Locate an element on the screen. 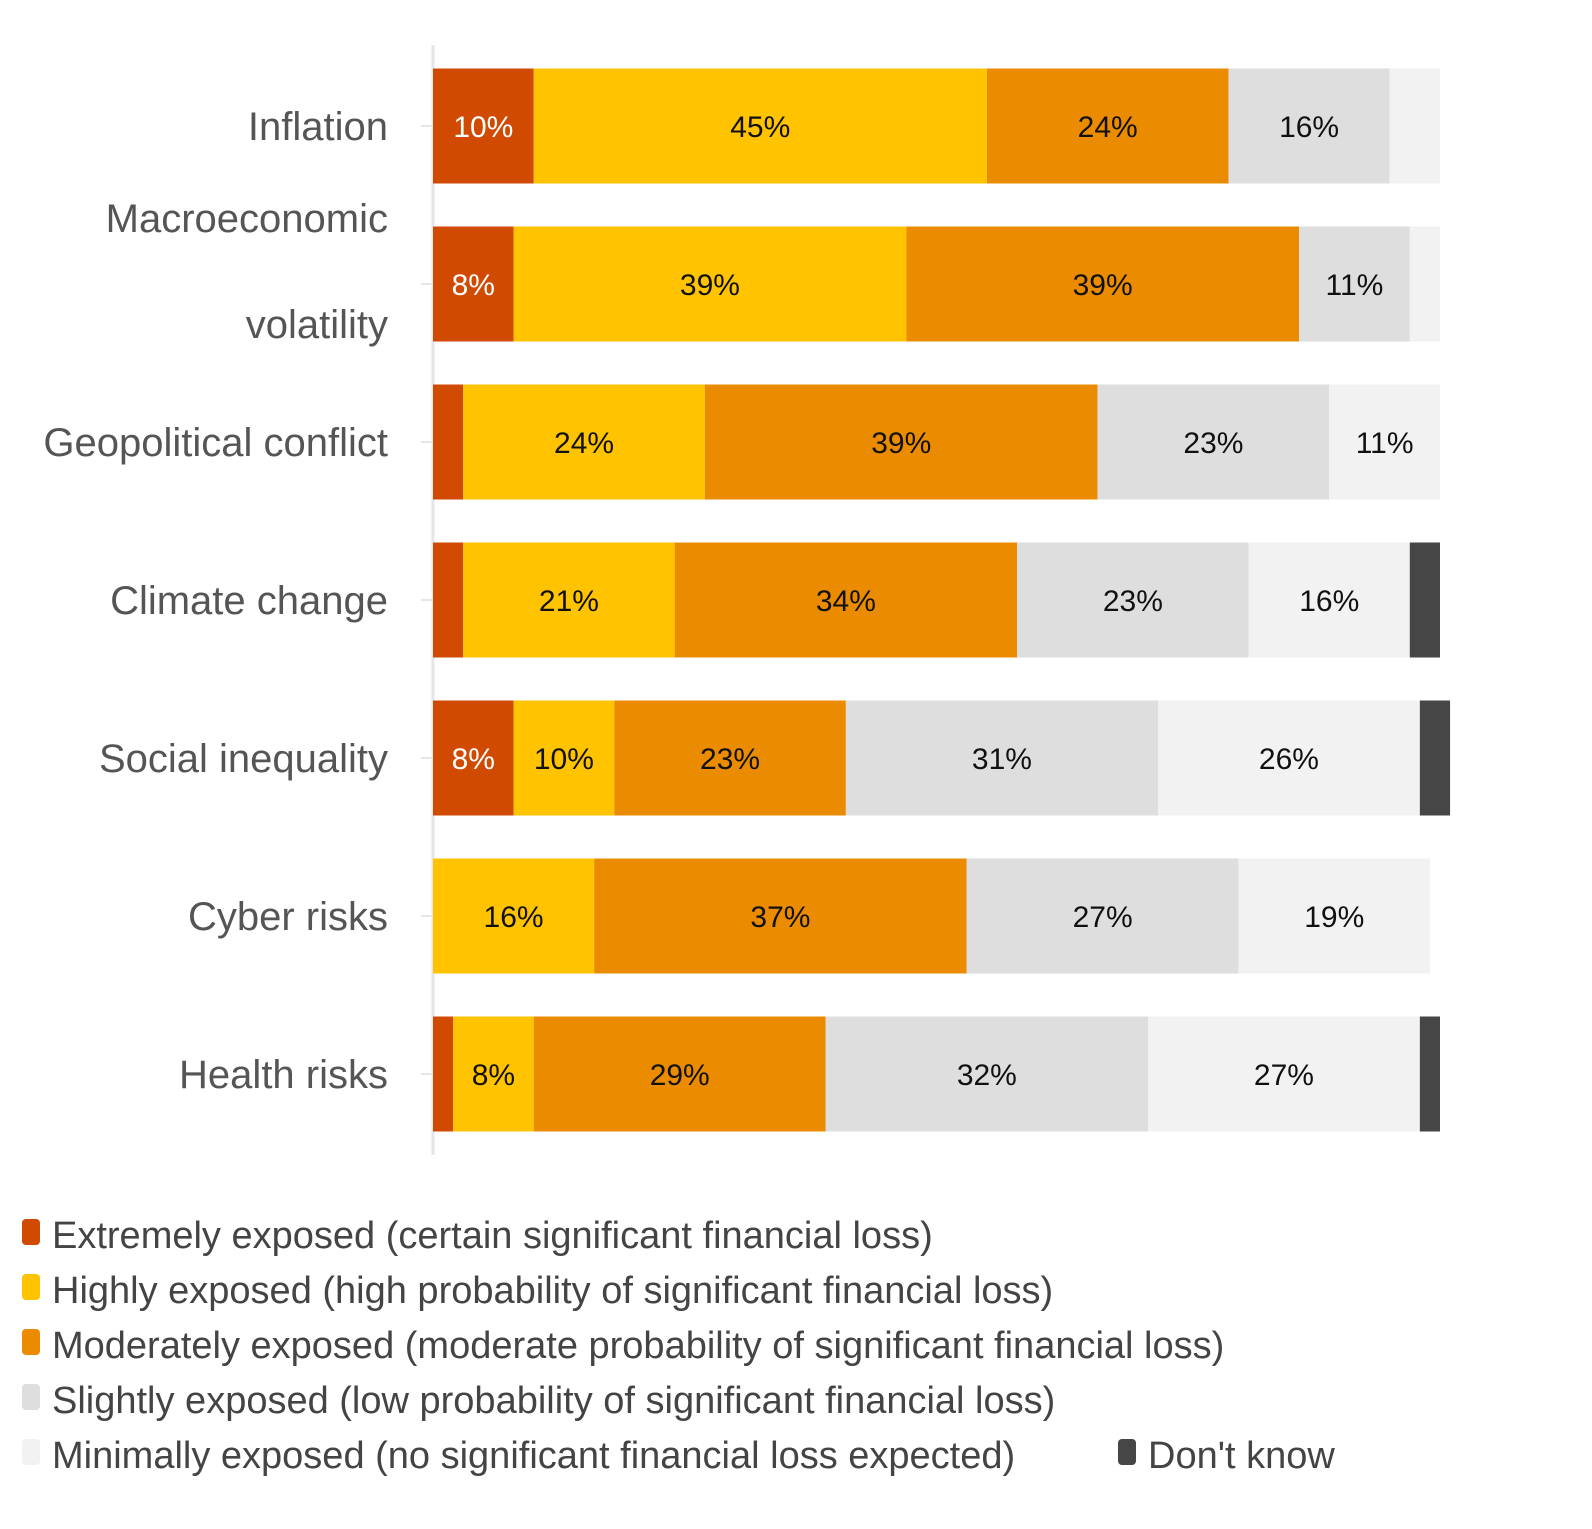 The height and width of the screenshot is (1529, 1592). data-label: 21% is located at coordinates (569, 601).